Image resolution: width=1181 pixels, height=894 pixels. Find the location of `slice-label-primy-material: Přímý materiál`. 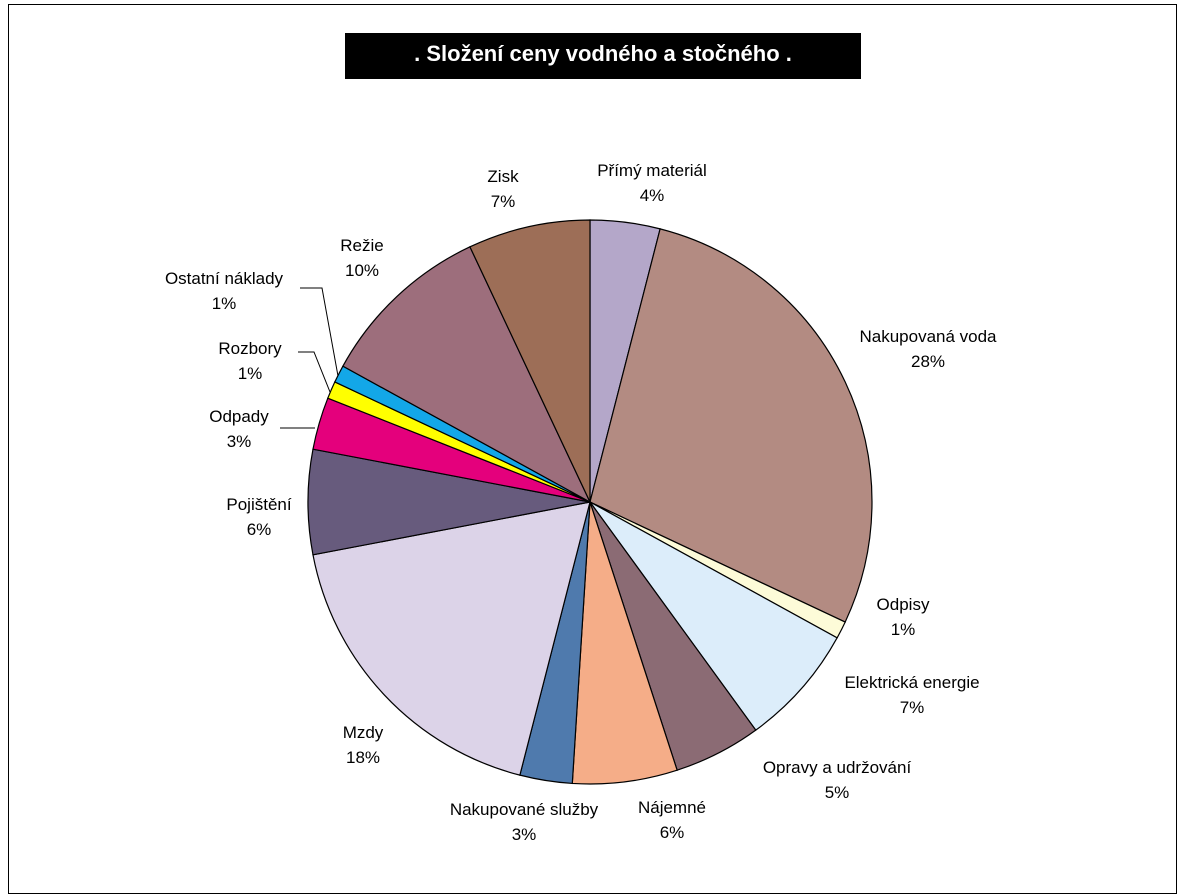

slice-label-primy-material: Přímý materiál is located at coordinates (652, 170).